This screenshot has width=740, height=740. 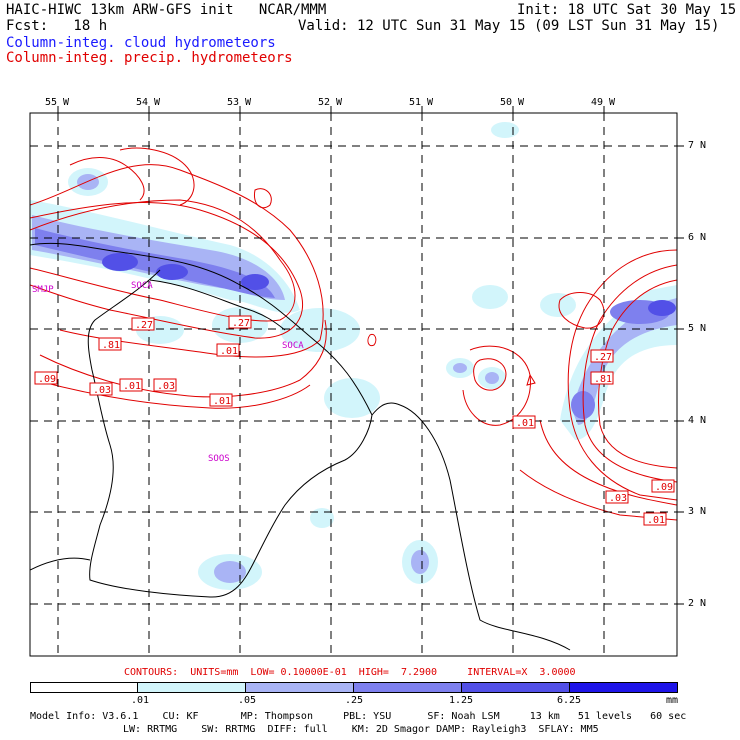 I want to click on header-init: Init: 18 UTC Sat 30 May 15, so click(x=627, y=10).